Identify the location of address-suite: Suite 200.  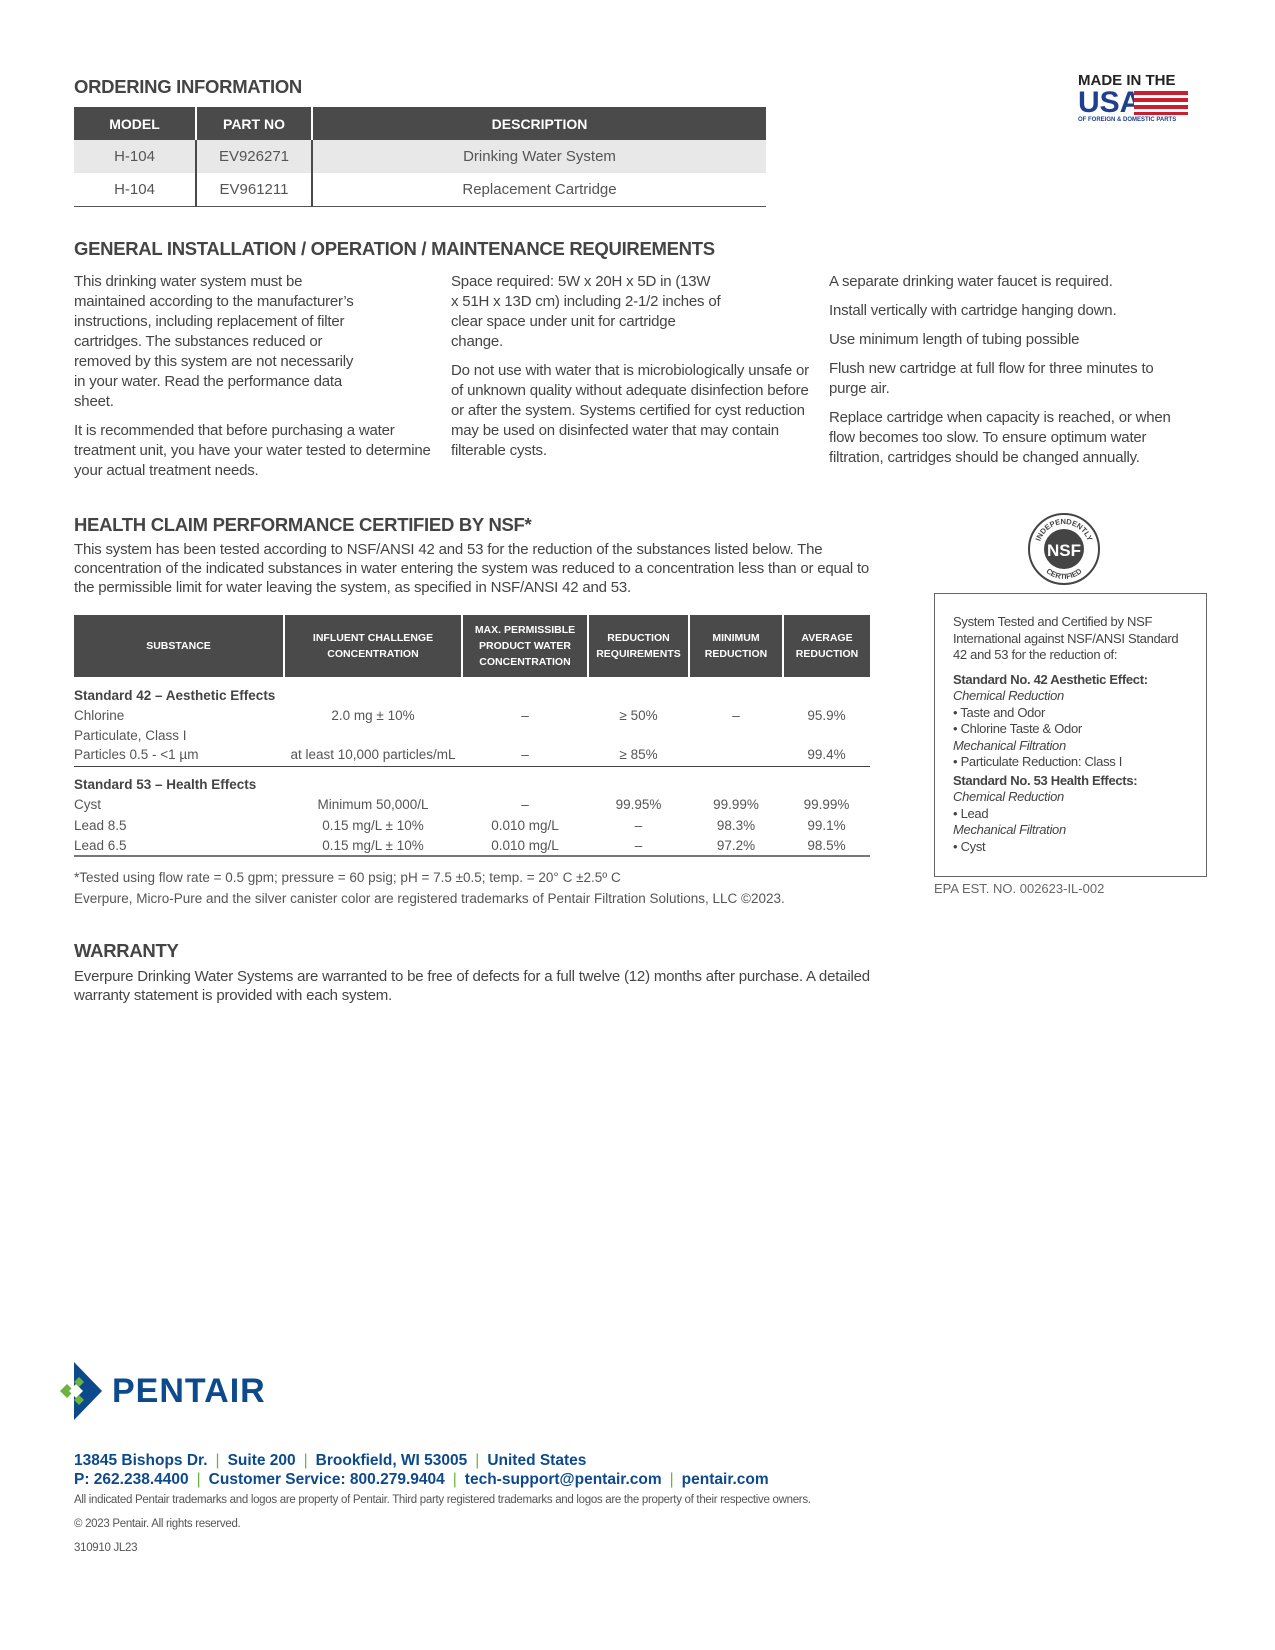
(261, 1460).